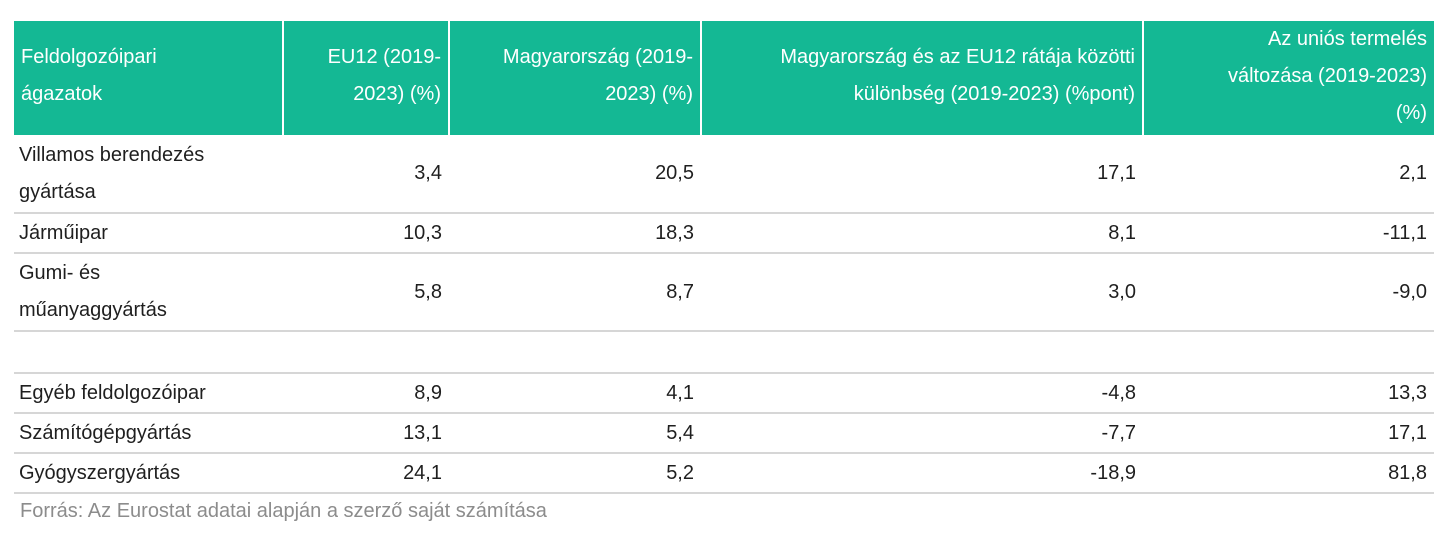 Image resolution: width=1450 pixels, height=549 pixels. What do you see at coordinates (575, 352) in the screenshot?
I see `cell-hungary` at bounding box center [575, 352].